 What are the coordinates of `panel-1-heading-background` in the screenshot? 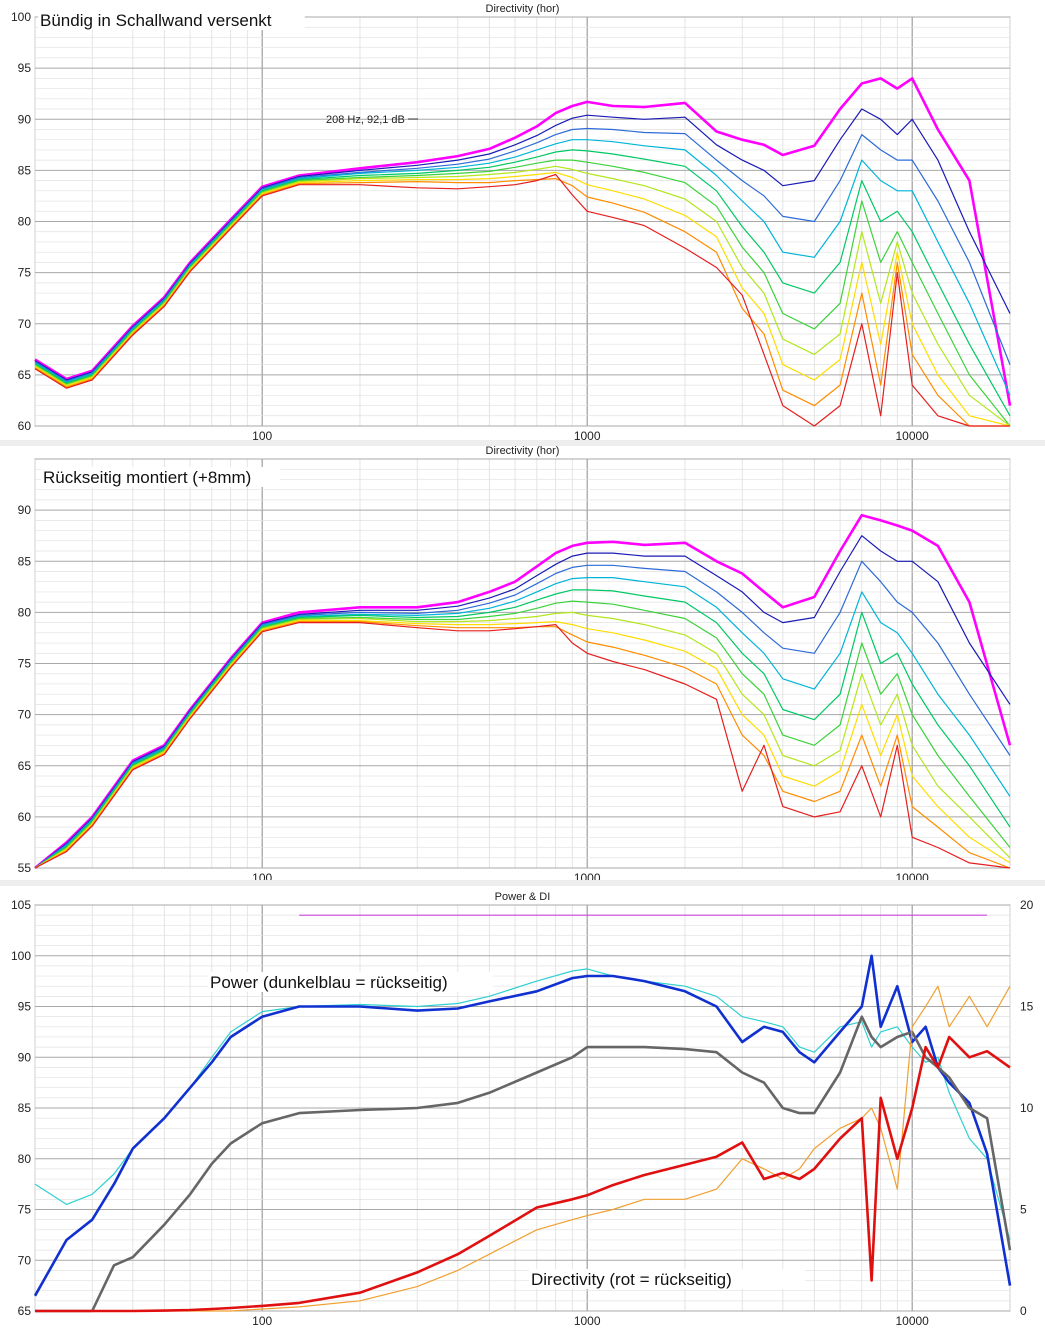 It's located at (171, 20).